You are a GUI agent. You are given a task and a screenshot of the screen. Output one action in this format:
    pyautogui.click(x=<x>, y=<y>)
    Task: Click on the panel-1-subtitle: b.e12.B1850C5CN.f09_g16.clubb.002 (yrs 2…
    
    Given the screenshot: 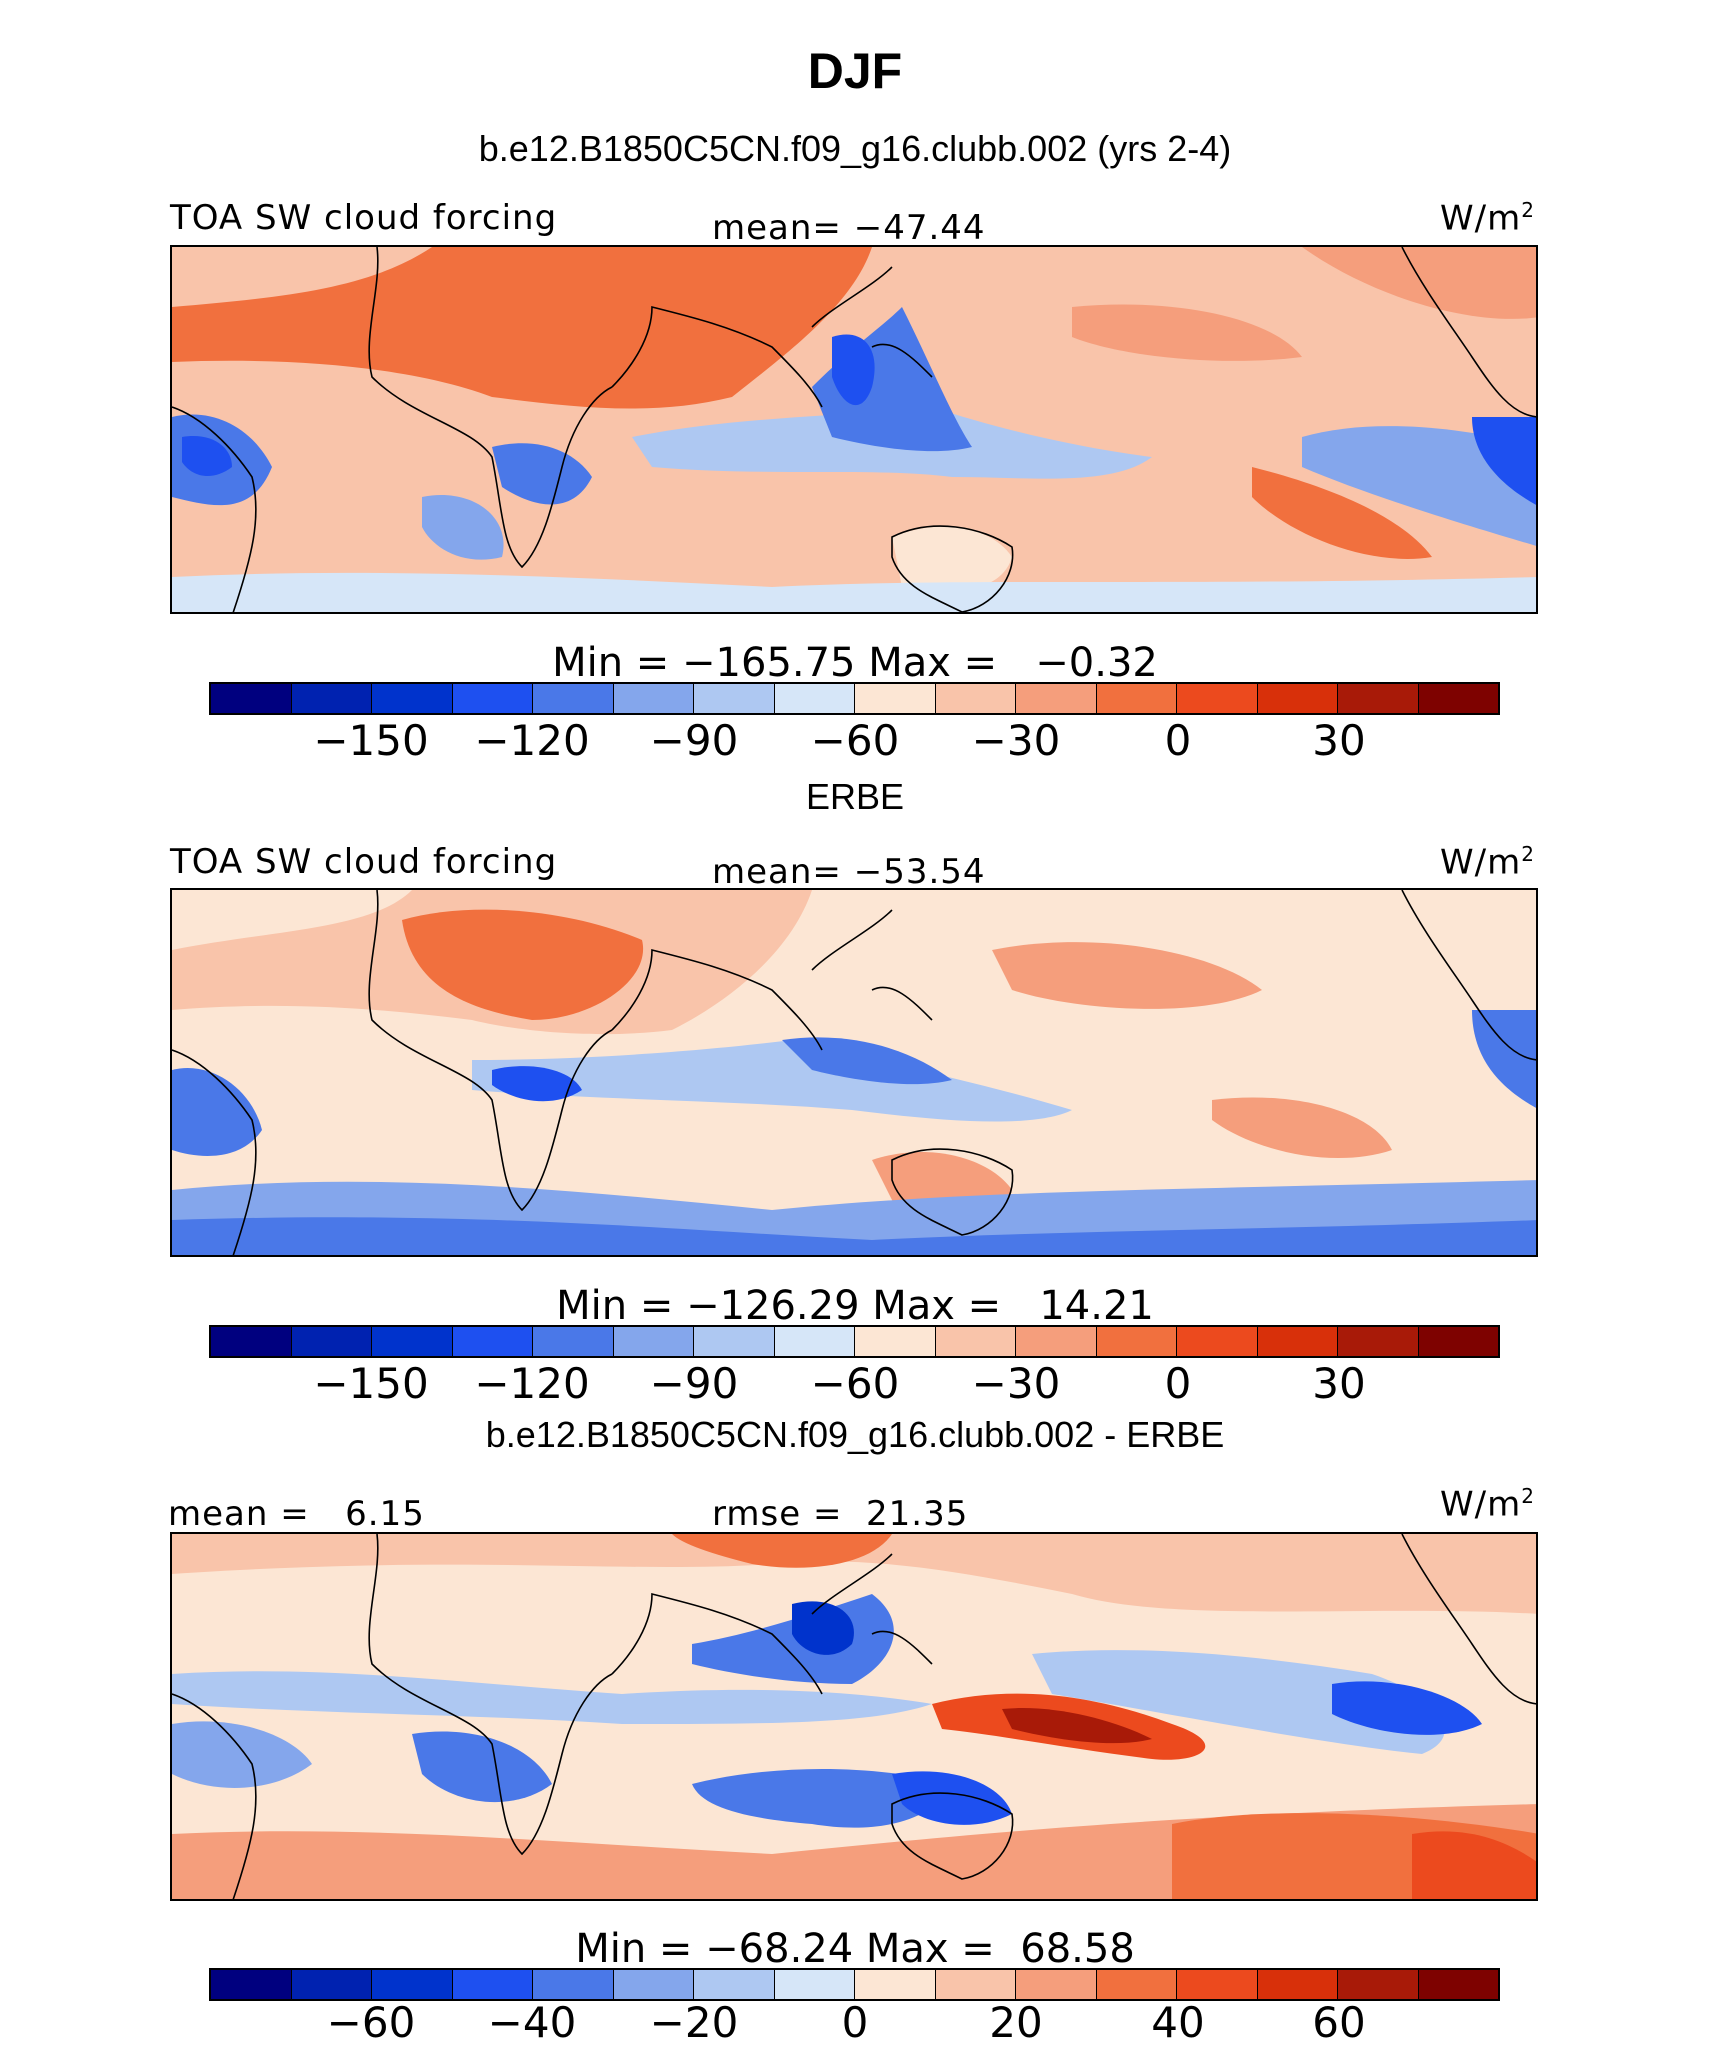 What is the action you would take?
    pyautogui.click(x=855, y=148)
    